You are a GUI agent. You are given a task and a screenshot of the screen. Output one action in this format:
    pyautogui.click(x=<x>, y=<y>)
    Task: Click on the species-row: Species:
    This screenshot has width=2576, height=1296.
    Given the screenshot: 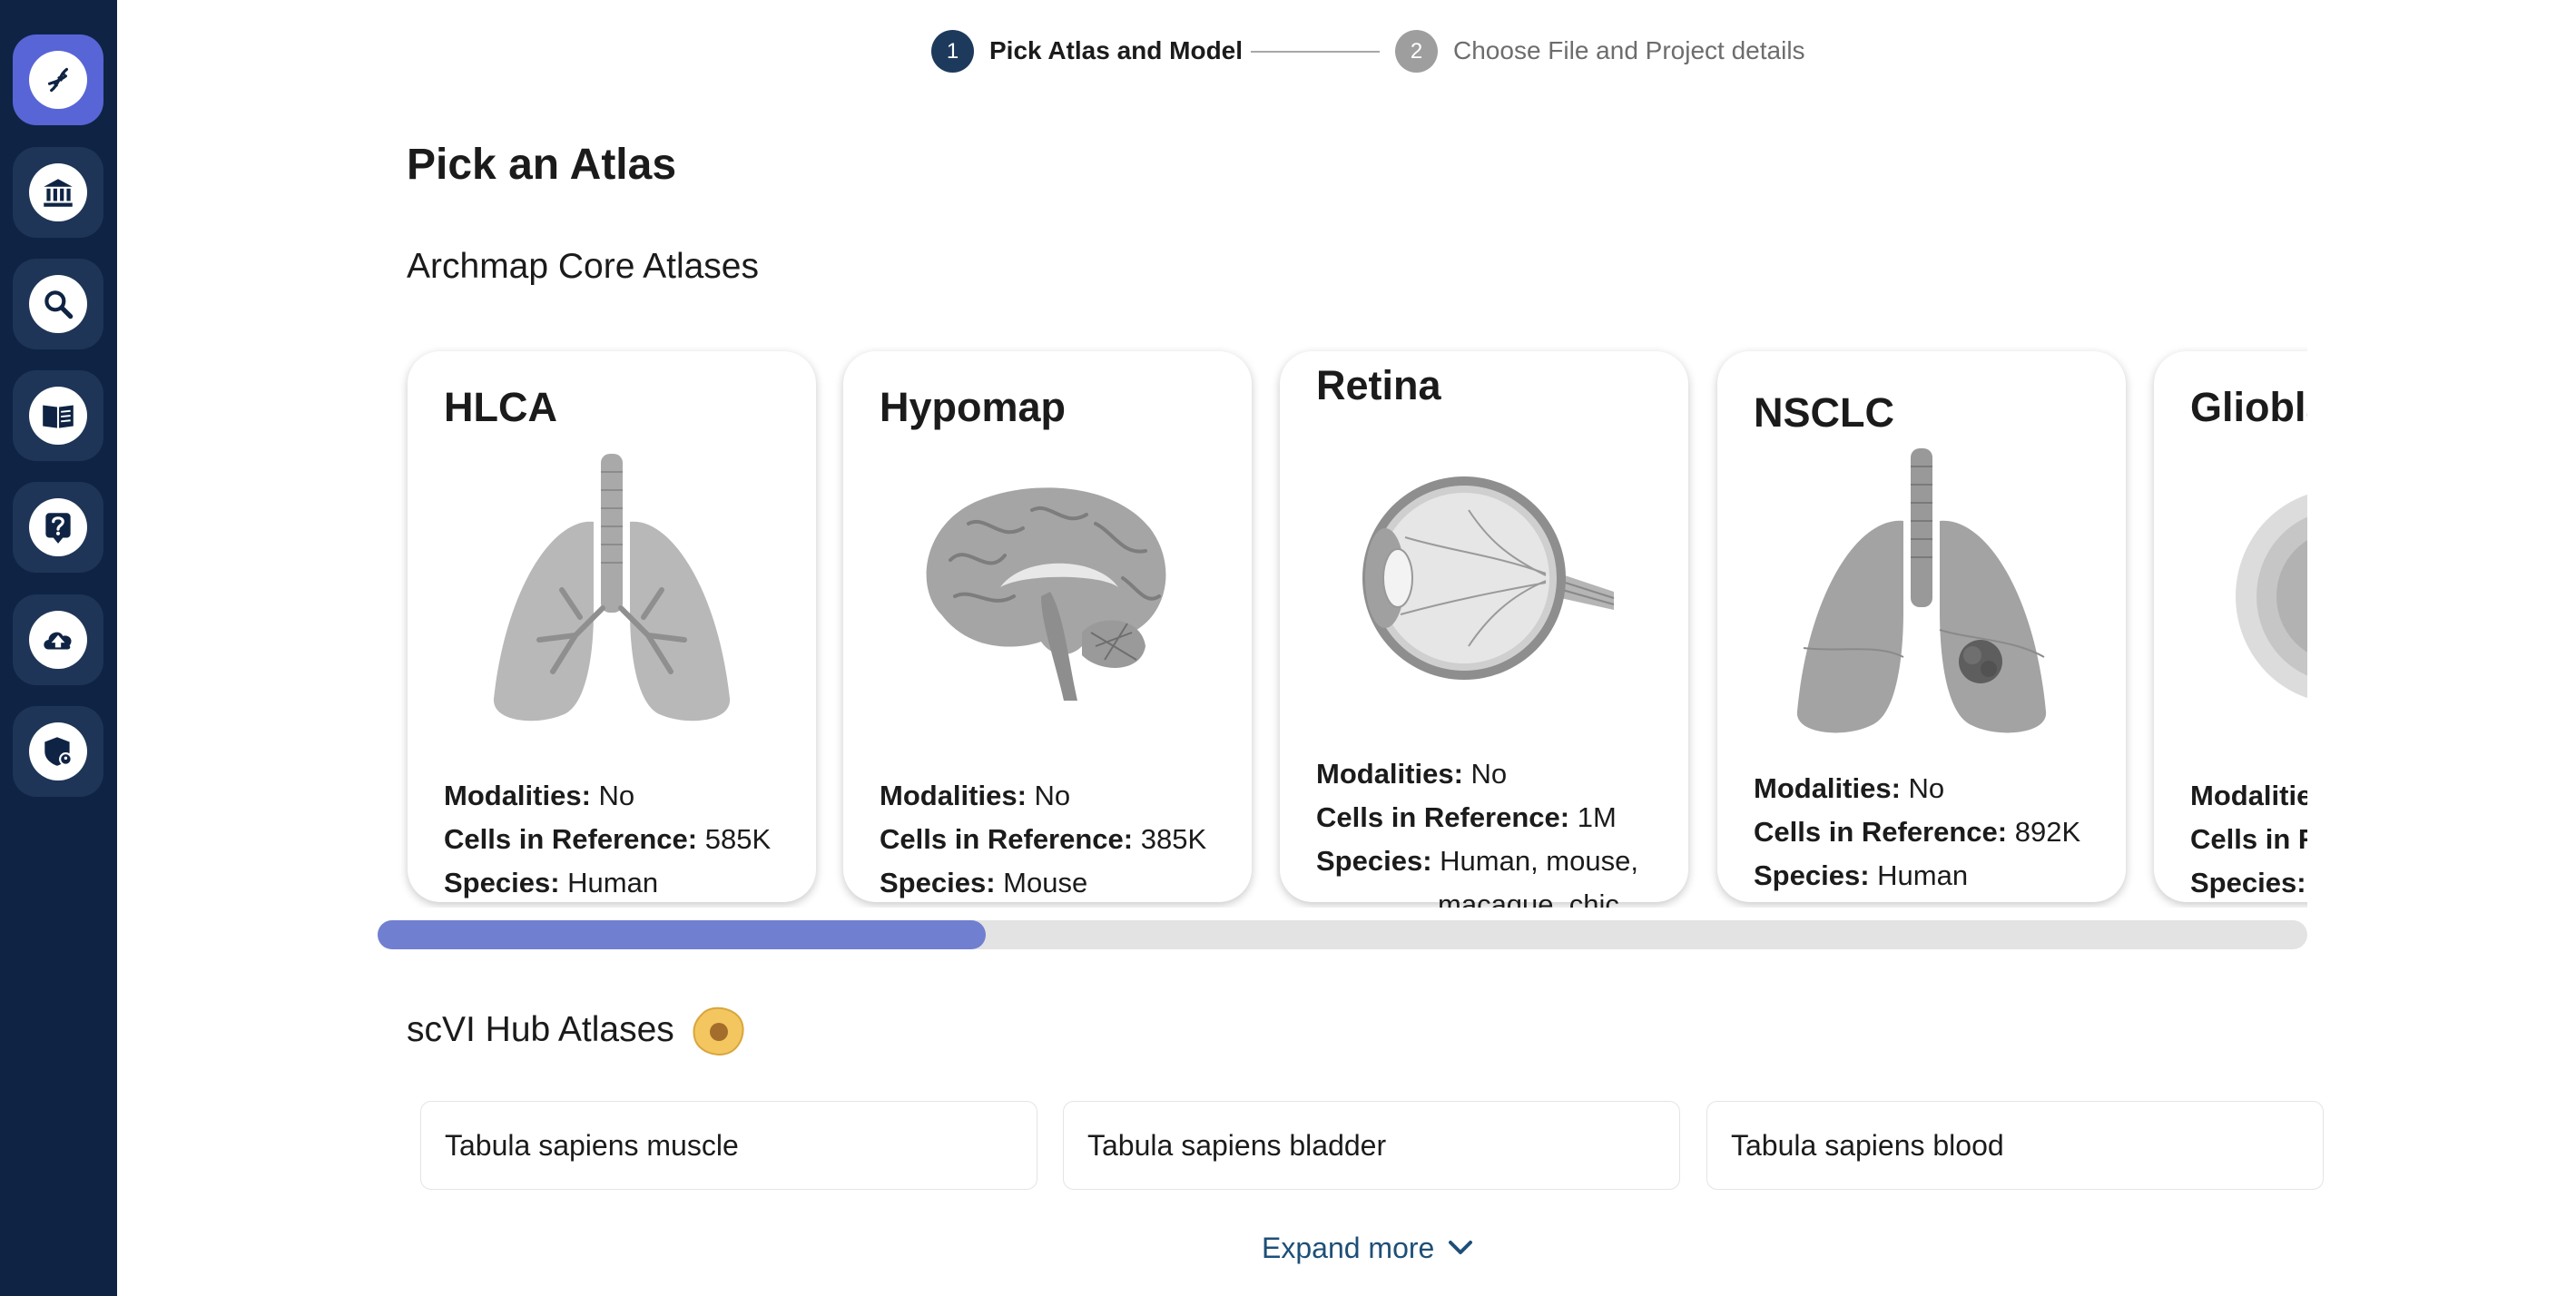 What is the action you would take?
    pyautogui.click(x=2248, y=882)
    